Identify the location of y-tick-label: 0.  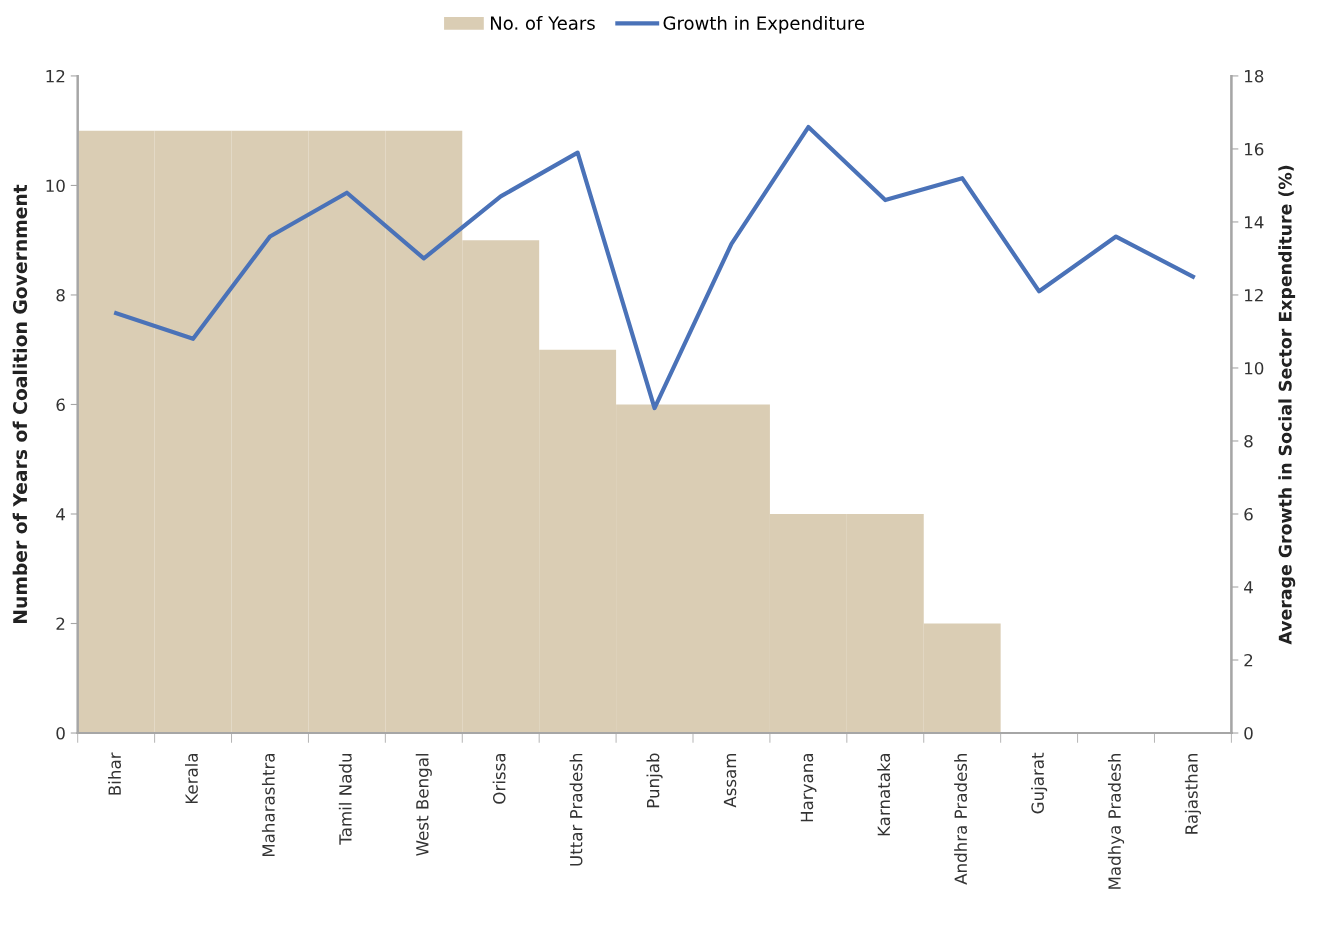
(60, 733).